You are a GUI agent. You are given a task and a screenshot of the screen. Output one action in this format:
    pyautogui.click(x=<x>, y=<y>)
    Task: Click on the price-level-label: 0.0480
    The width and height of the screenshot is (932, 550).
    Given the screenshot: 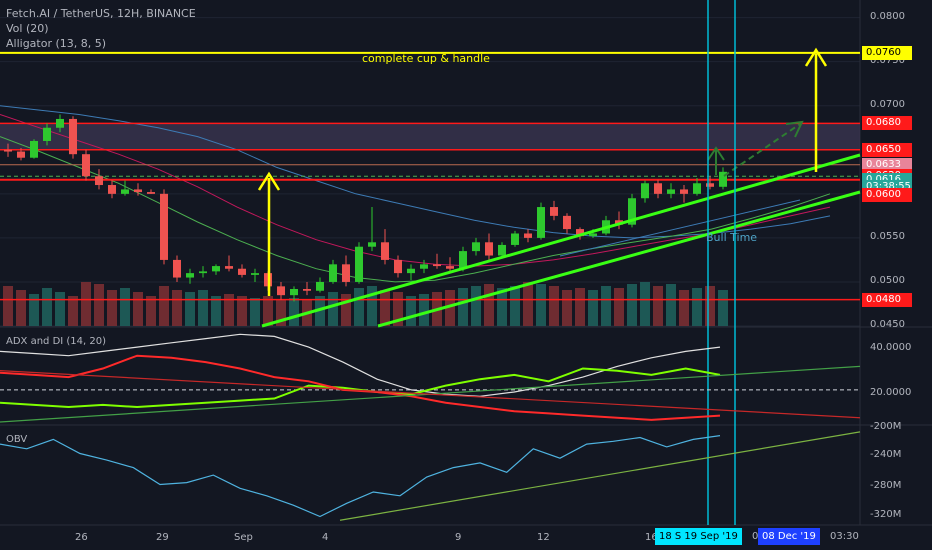 What is the action you would take?
    pyautogui.click(x=887, y=299)
    